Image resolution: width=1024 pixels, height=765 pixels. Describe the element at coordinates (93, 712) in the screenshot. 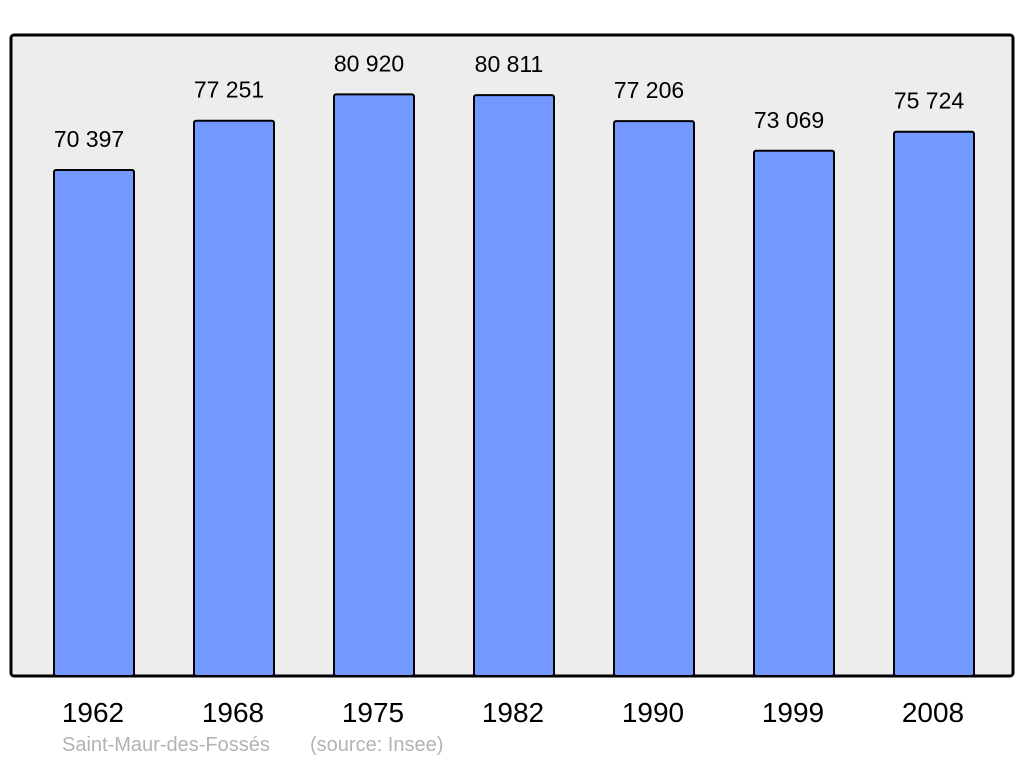

I see `x-tick-label: 1962` at that location.